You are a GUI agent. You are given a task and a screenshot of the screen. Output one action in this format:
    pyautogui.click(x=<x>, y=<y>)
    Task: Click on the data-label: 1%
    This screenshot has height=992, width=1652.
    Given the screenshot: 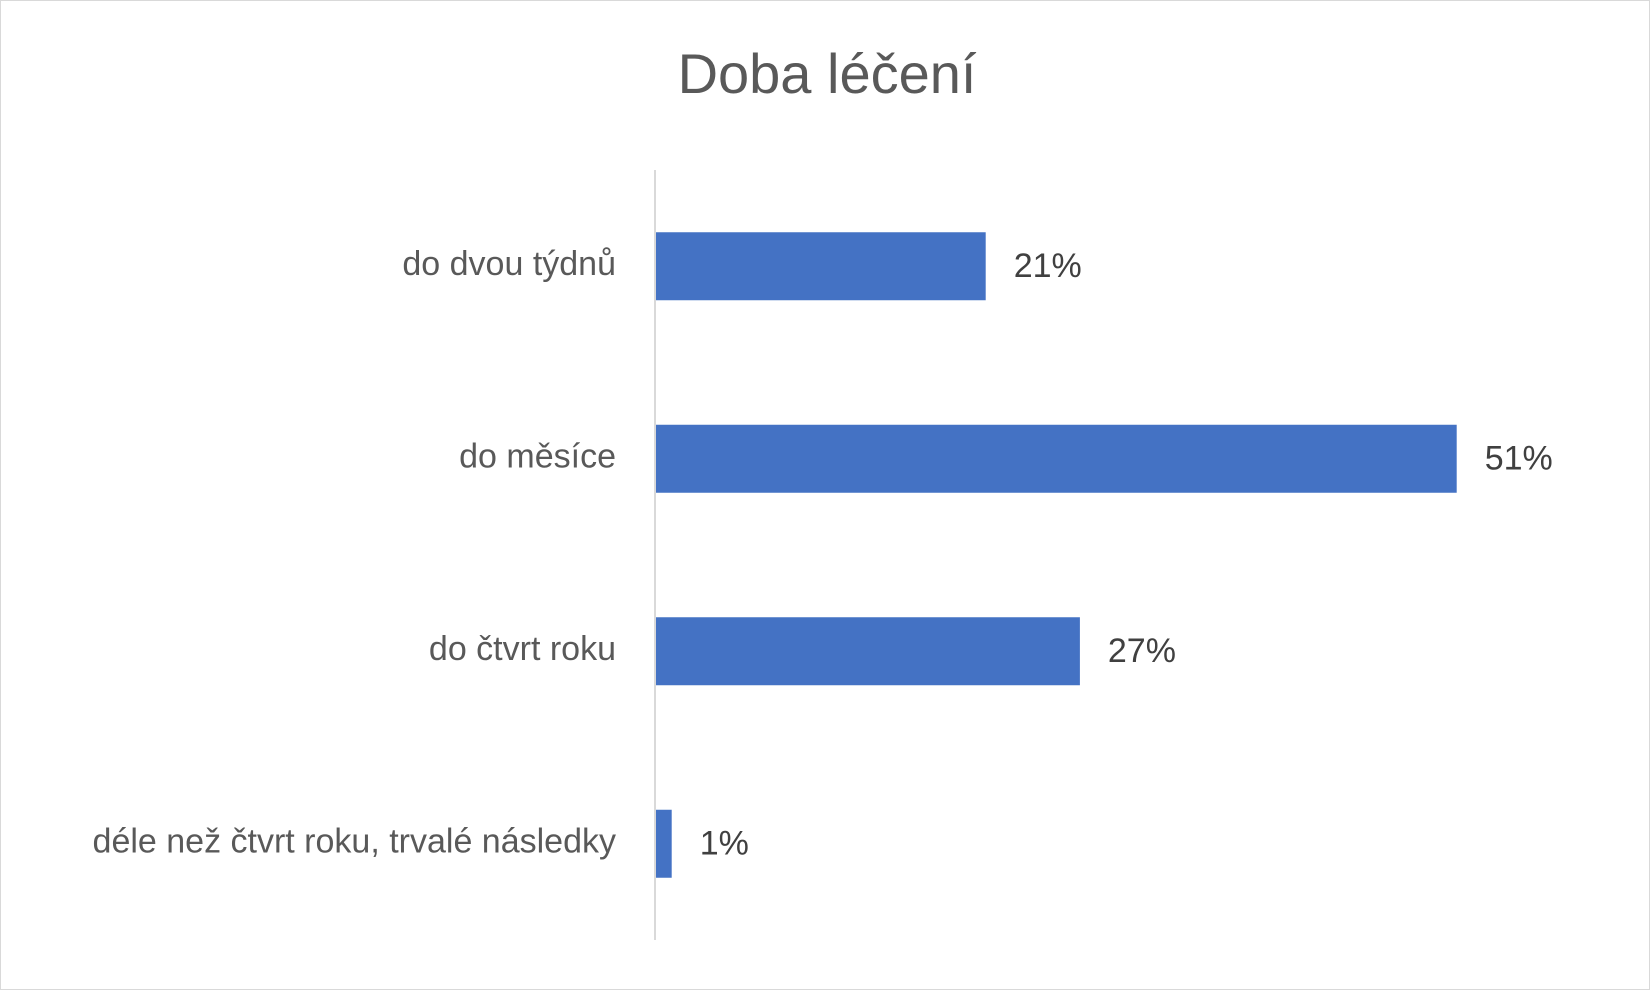 What is the action you would take?
    pyautogui.click(x=724, y=844)
    